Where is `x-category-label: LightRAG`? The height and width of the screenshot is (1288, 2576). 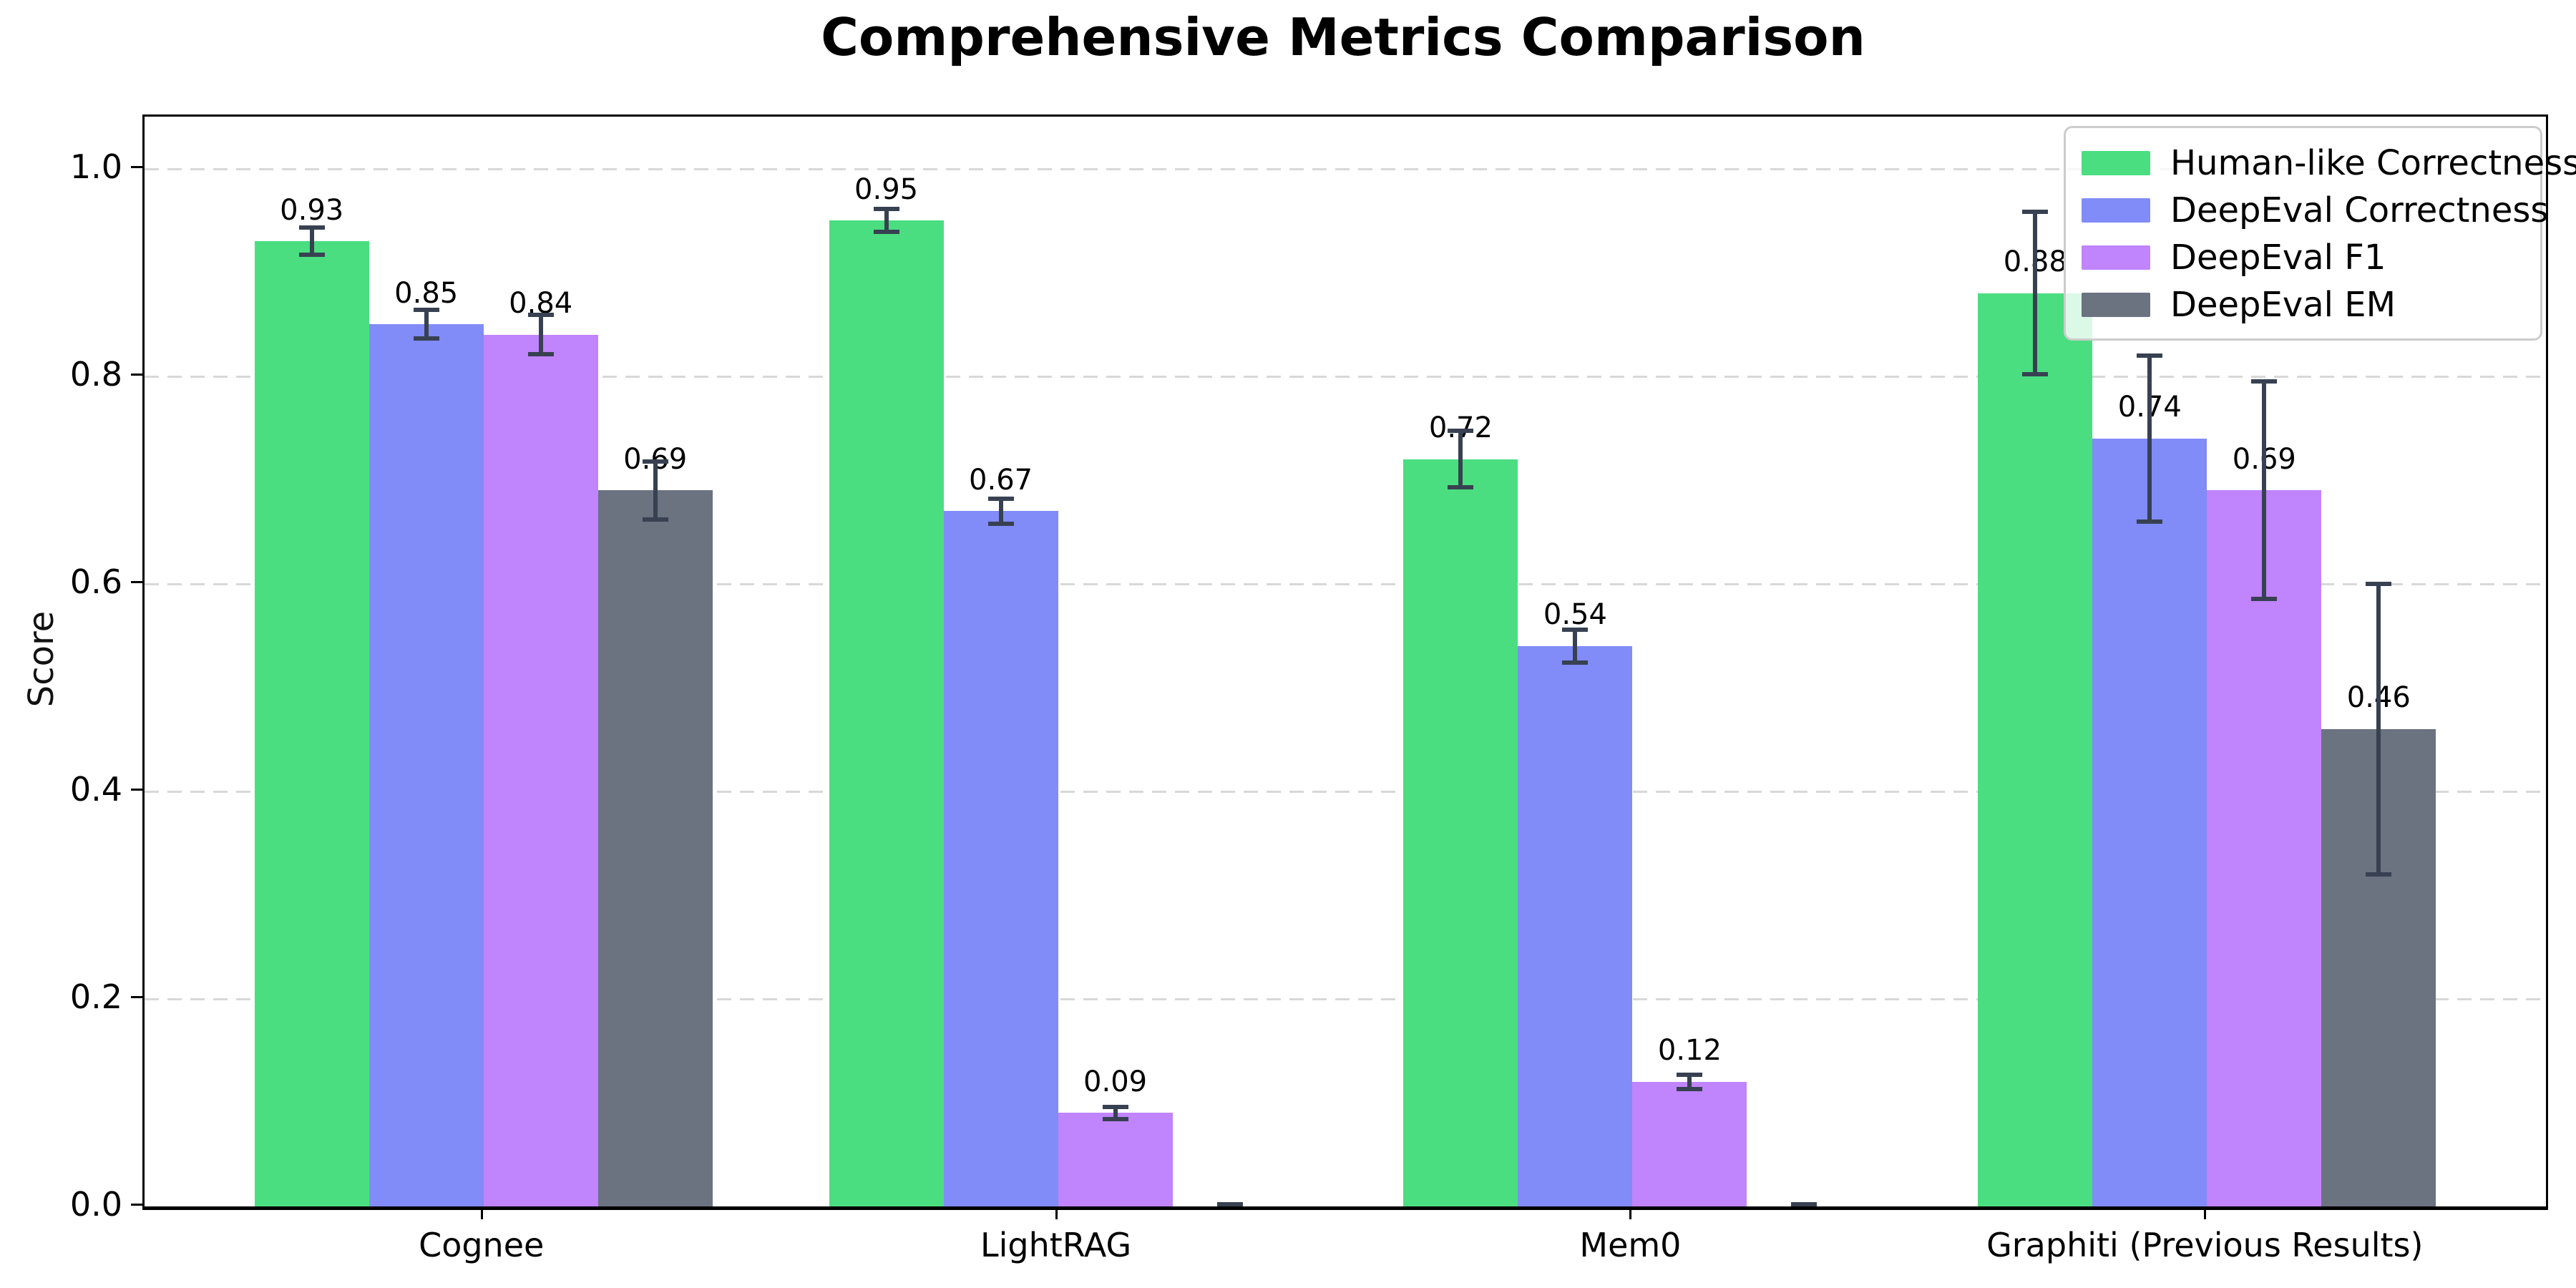 x-category-label: LightRAG is located at coordinates (1056, 1245).